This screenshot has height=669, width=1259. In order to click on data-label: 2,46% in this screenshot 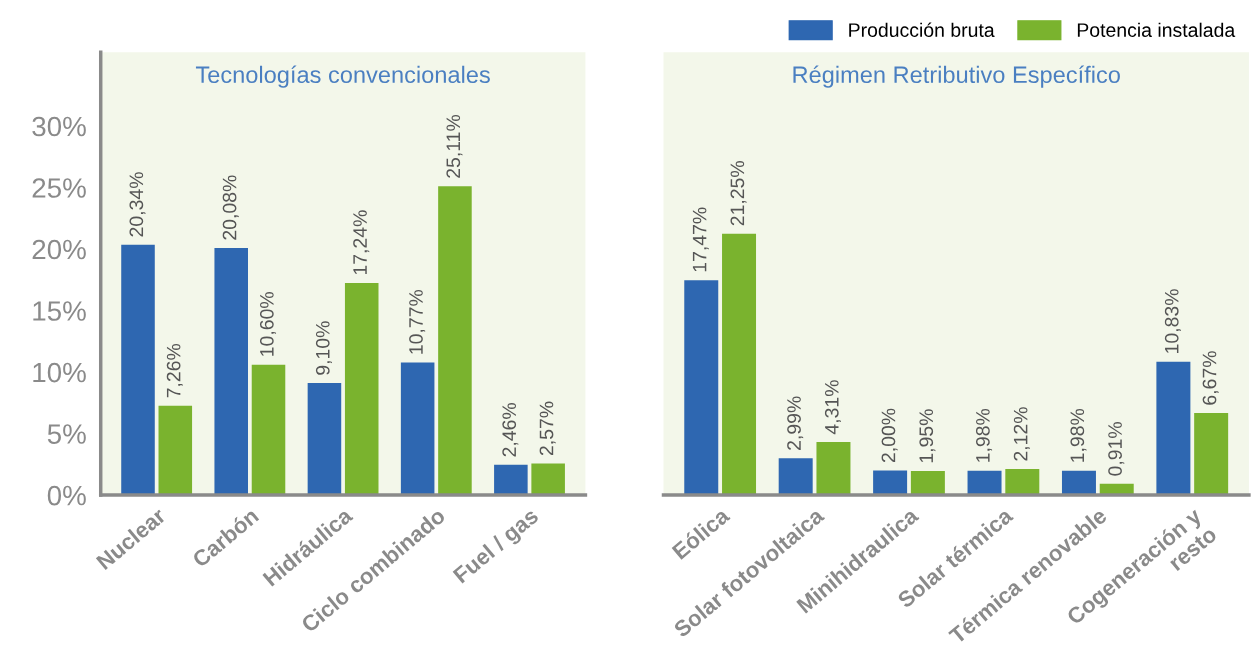, I will do `click(510, 429)`.